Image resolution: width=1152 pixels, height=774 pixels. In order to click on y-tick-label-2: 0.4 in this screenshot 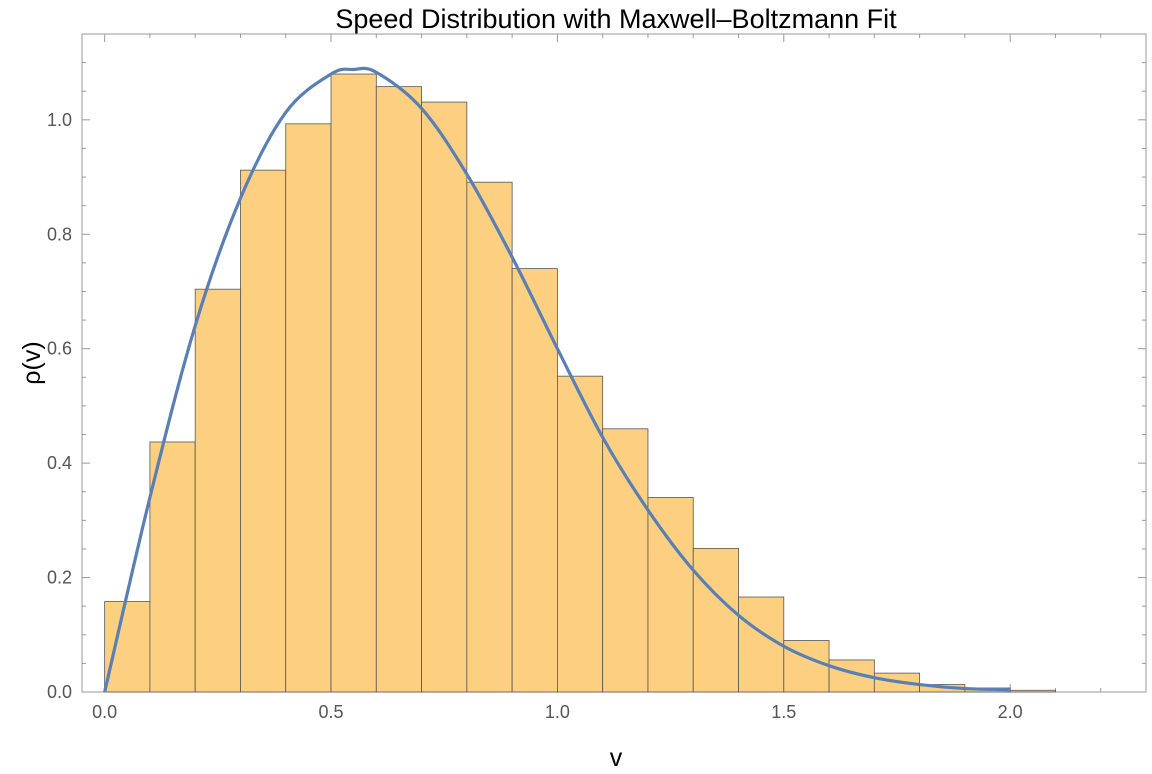, I will do `click(59, 463)`.